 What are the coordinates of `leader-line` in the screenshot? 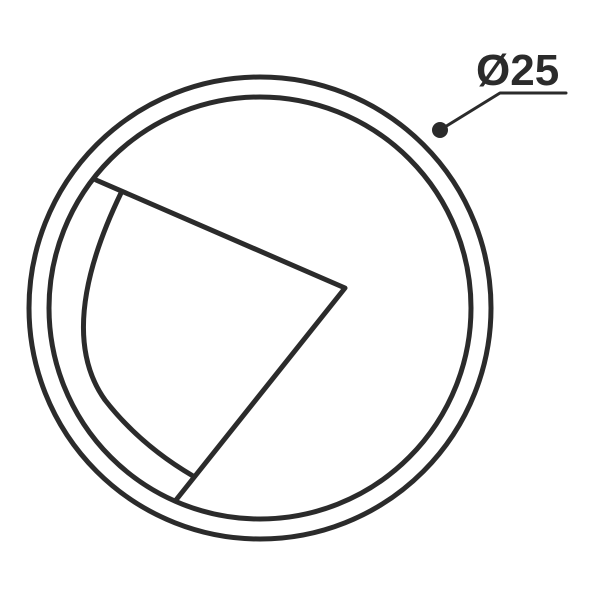 It's located at (503, 111).